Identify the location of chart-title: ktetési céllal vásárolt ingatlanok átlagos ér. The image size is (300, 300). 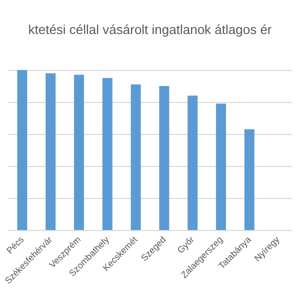
(150, 29).